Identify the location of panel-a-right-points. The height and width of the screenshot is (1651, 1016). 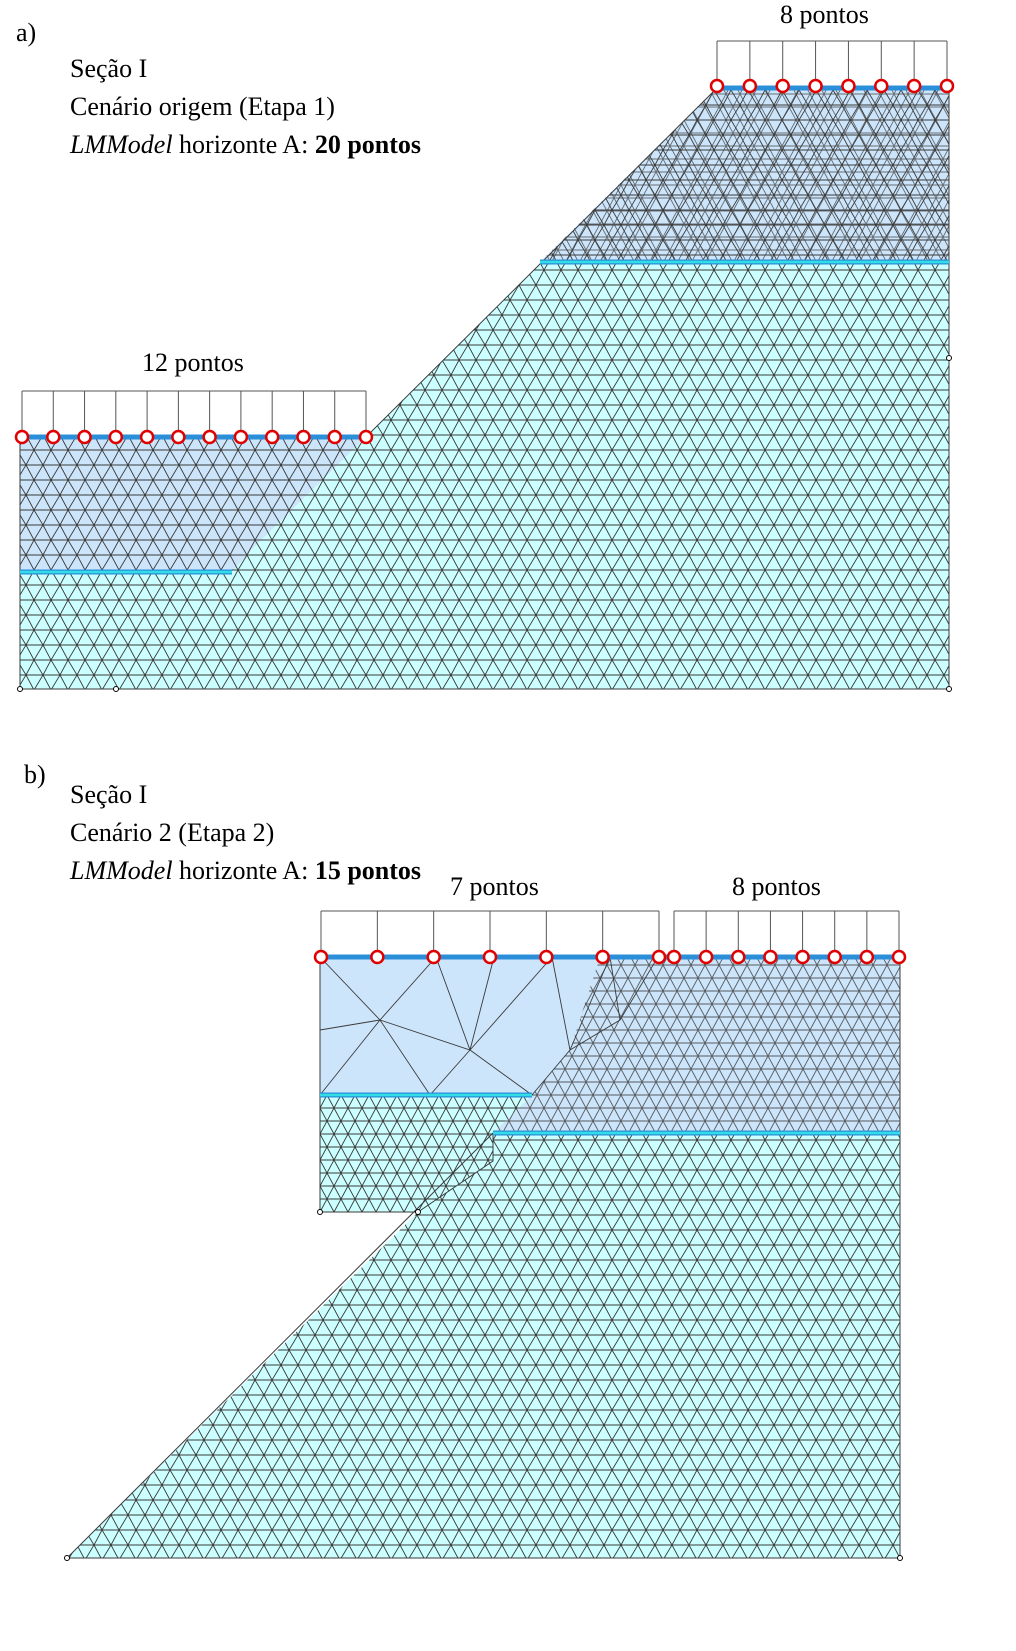
(832, 86).